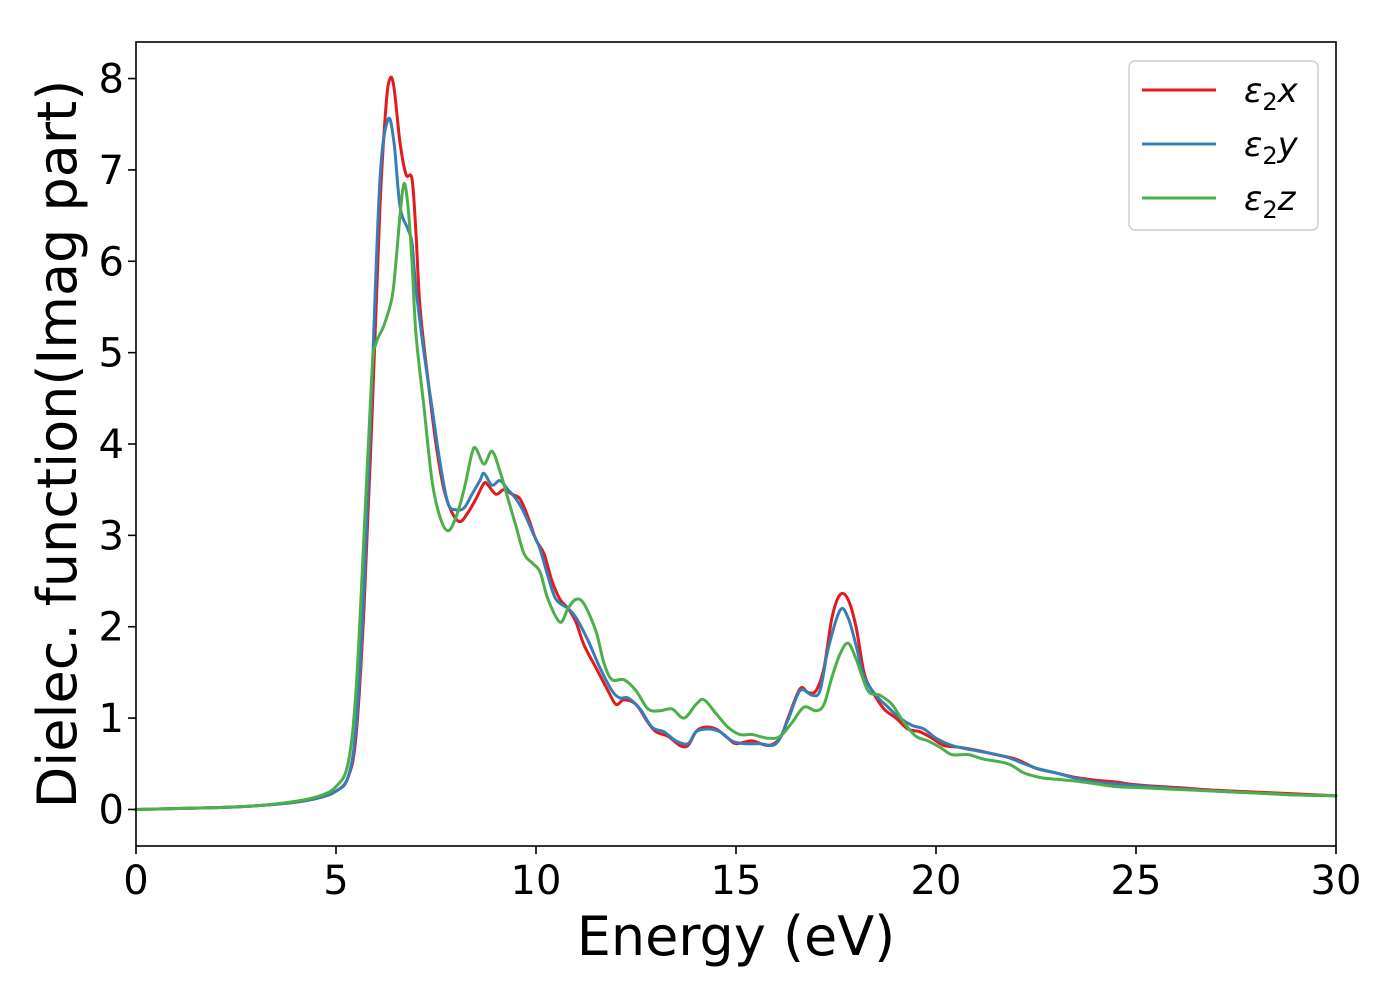 Image resolution: width=1400 pixels, height=1000 pixels. What do you see at coordinates (1136, 881) in the screenshot?
I see `x-tick-label: 25` at bounding box center [1136, 881].